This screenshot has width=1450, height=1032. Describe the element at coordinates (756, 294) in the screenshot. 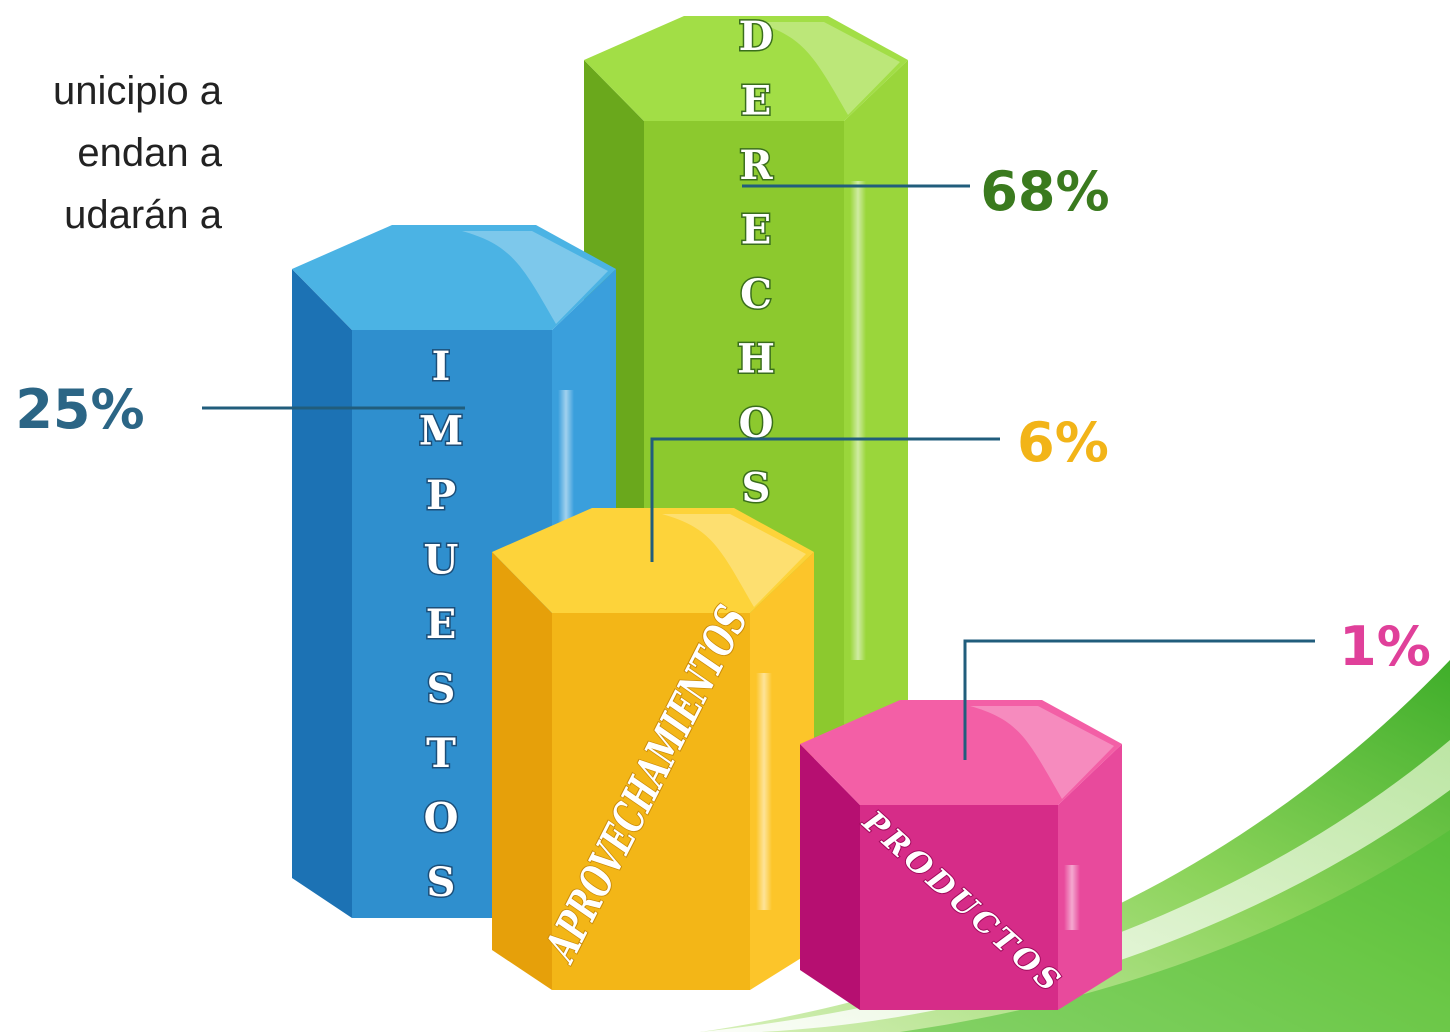

I see `category-letter: C` at that location.